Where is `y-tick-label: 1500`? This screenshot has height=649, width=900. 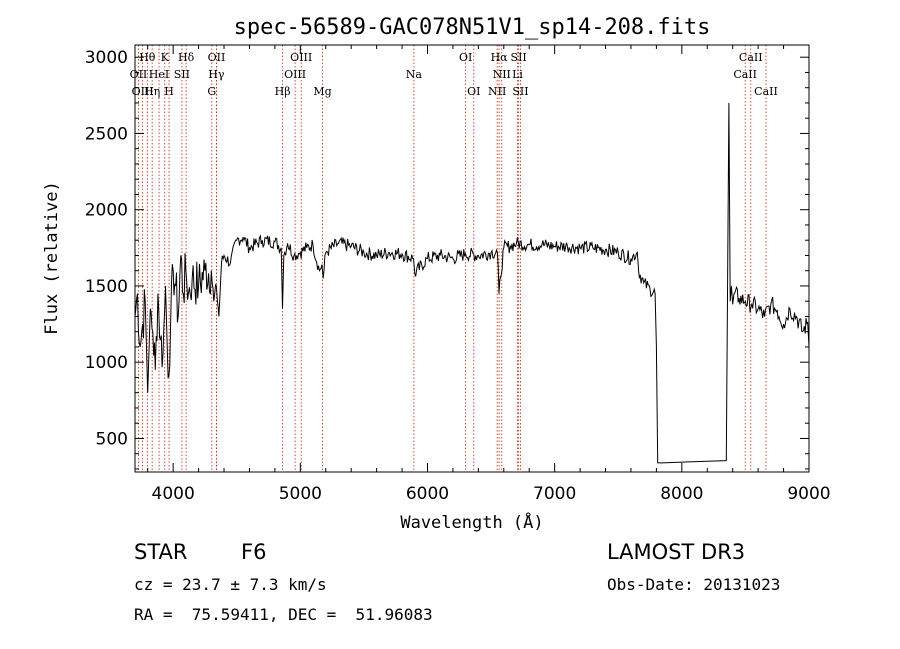 y-tick-label: 1500 is located at coordinates (106, 287).